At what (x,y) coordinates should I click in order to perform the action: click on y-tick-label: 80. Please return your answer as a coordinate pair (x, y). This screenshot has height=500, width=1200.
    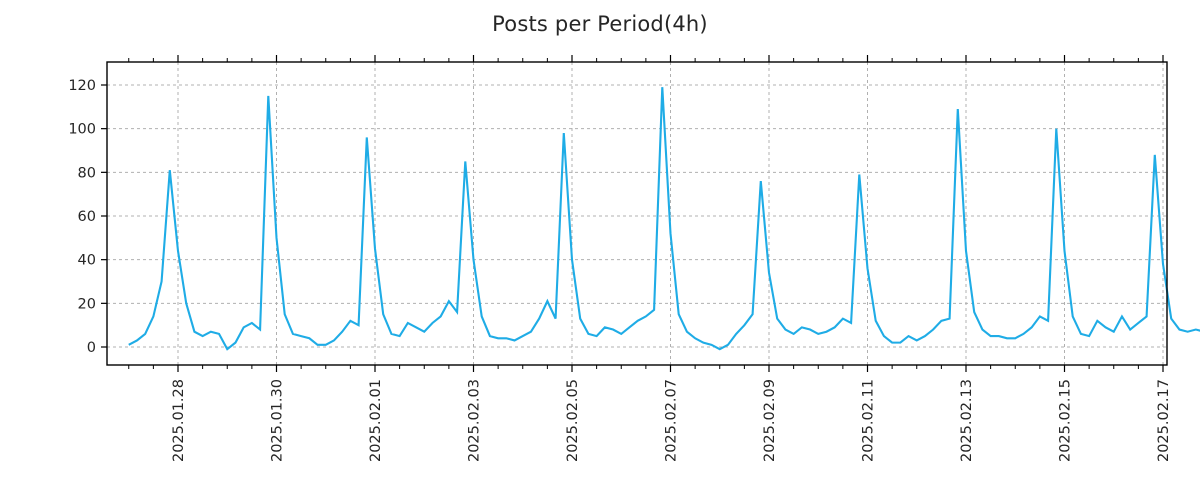
    Looking at the image, I should click on (87, 173).